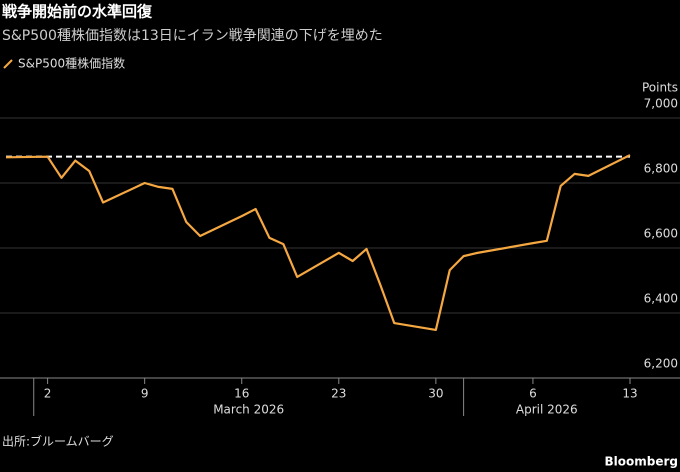  What do you see at coordinates (533, 394) in the screenshot?
I see `x-tick-label: 6` at bounding box center [533, 394].